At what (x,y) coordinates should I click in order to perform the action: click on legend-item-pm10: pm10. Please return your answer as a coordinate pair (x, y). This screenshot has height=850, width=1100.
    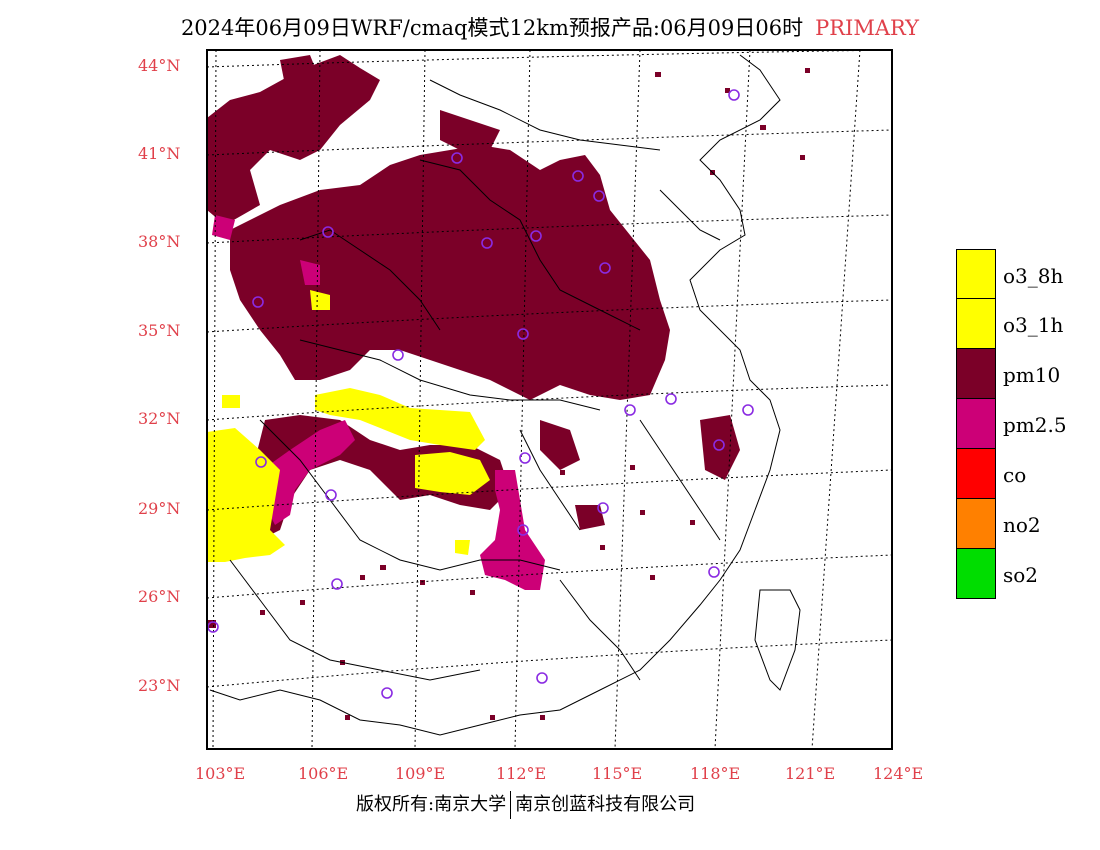
    Looking at the image, I should click on (1008, 374).